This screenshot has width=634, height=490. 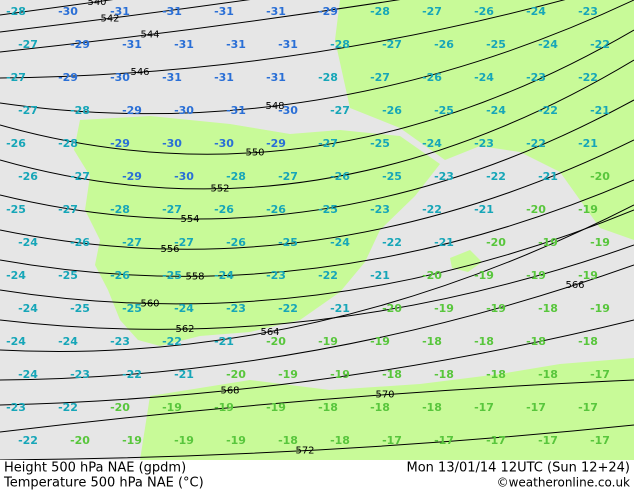 What do you see at coordinates (317, 475) in the screenshot?
I see `footer-bg` at bounding box center [317, 475].